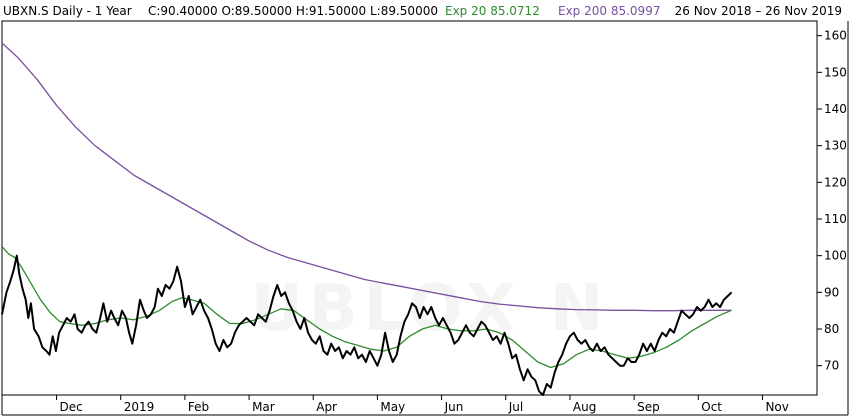 The height and width of the screenshot is (417, 850). Describe the element at coordinates (492, 11) in the screenshot. I see `header-exp20: Exp 20 85.0712` at that location.